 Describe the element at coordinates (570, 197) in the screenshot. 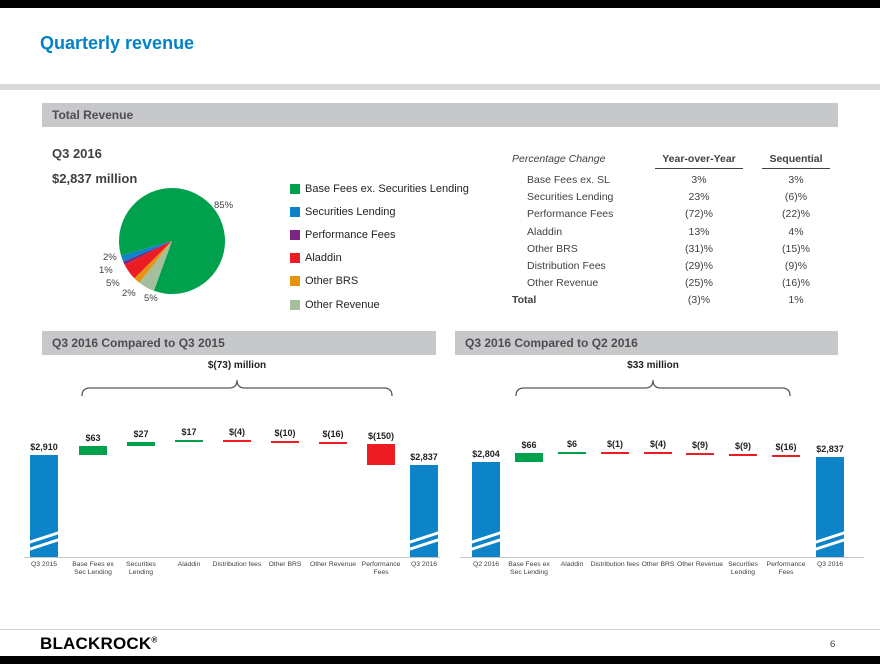

I see `table-row-label: Securities Lending` at that location.